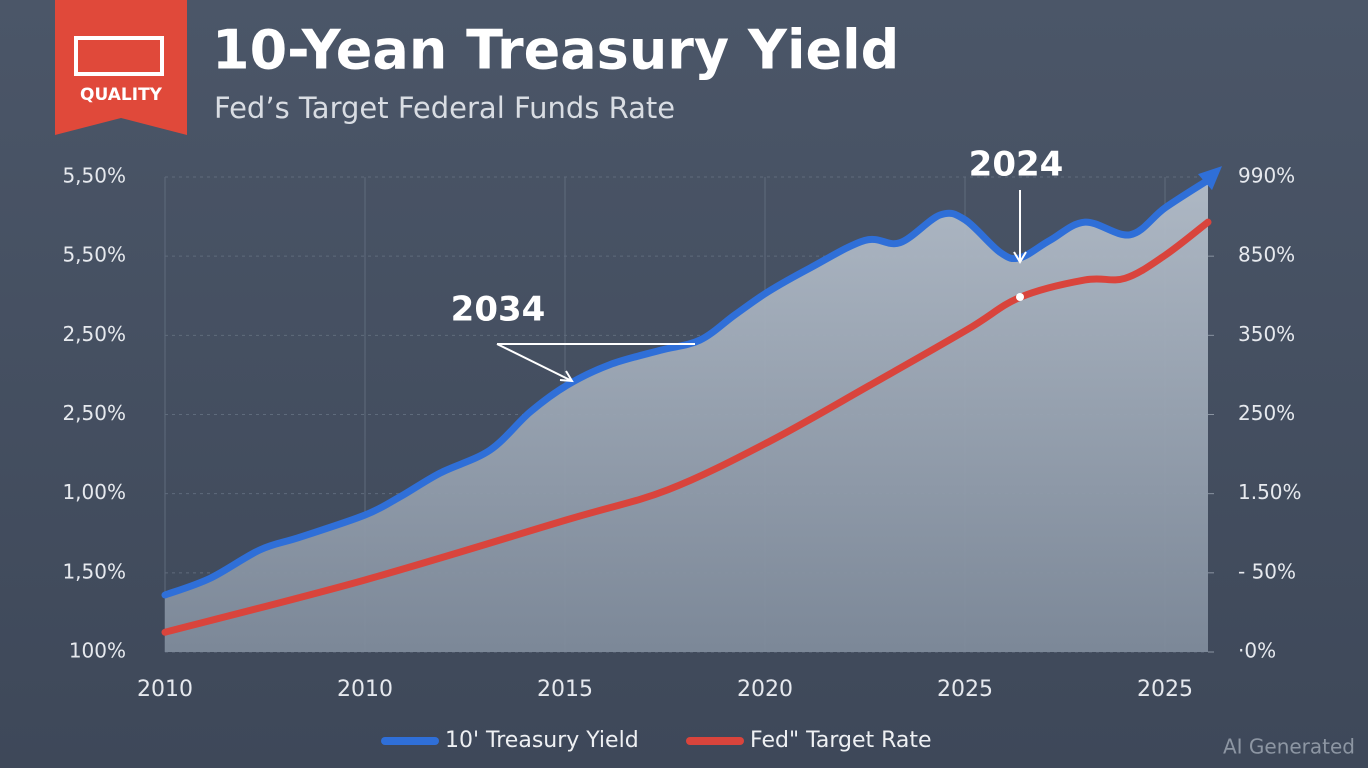 This screenshot has height=768, width=1368. Describe the element at coordinates (1267, 571) in the screenshot. I see `y2-tick-label: - 50%` at that location.